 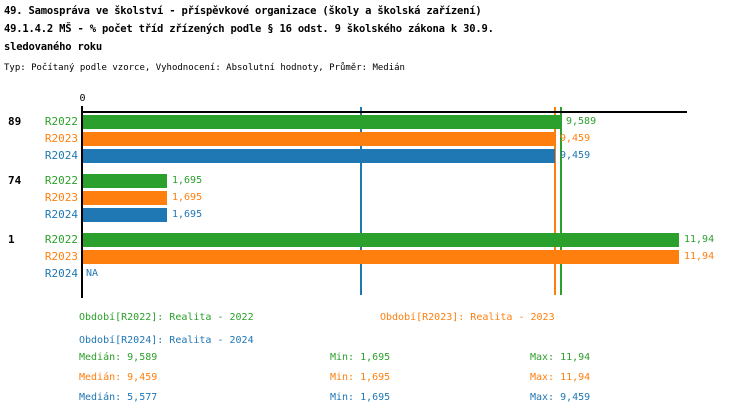 I want to click on group-label-89: 89, so click(x=15, y=121).